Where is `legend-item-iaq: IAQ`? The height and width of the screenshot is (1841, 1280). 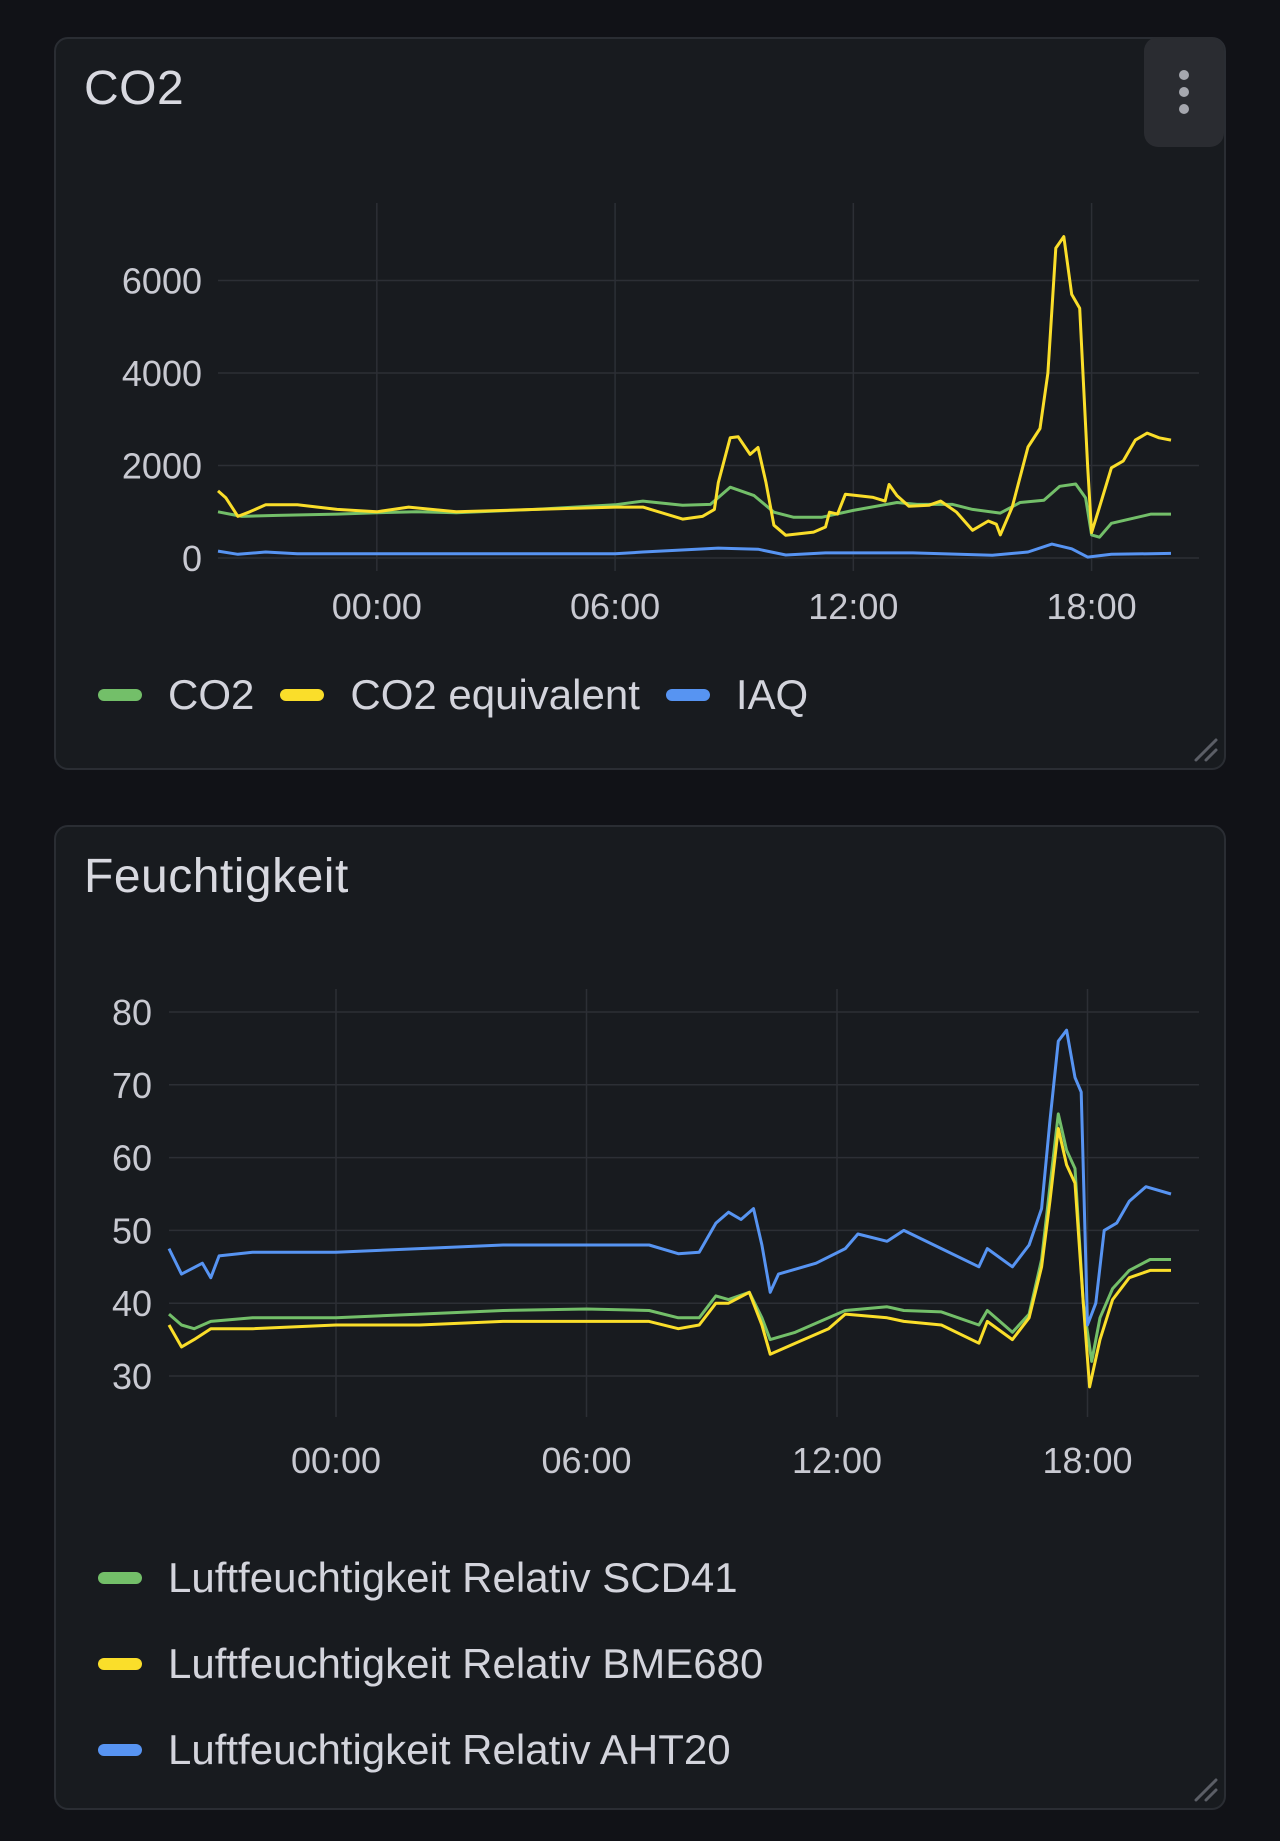 legend-item-iaq: IAQ is located at coordinates (737, 695).